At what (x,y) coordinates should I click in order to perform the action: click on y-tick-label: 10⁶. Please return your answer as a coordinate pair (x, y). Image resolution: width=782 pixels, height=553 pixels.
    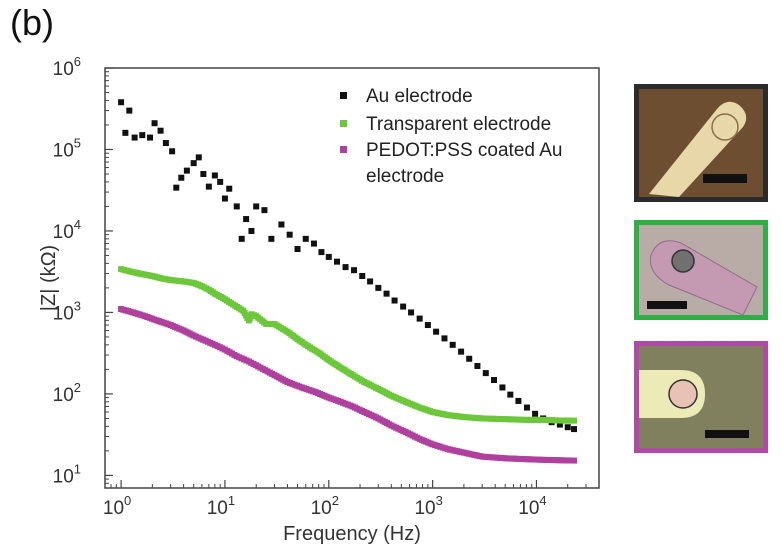
    Looking at the image, I should click on (67, 67).